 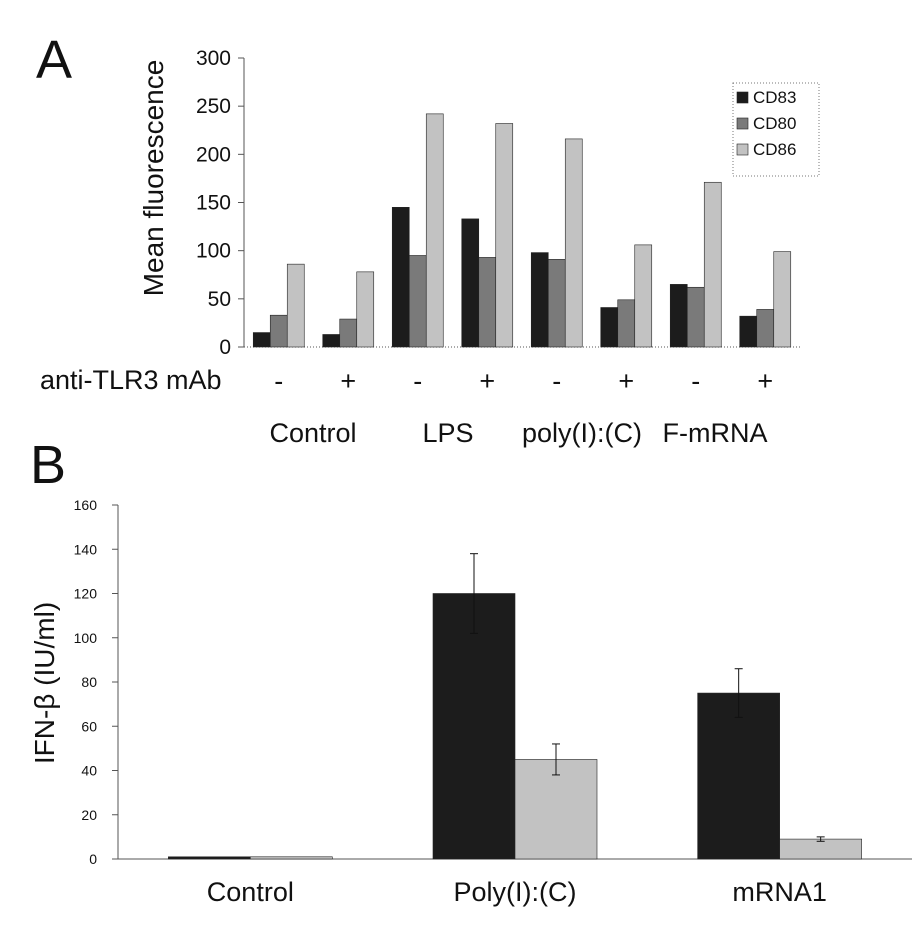 What do you see at coordinates (219, 299) in the screenshot?
I see `panel-a-y-tick-label: 50` at bounding box center [219, 299].